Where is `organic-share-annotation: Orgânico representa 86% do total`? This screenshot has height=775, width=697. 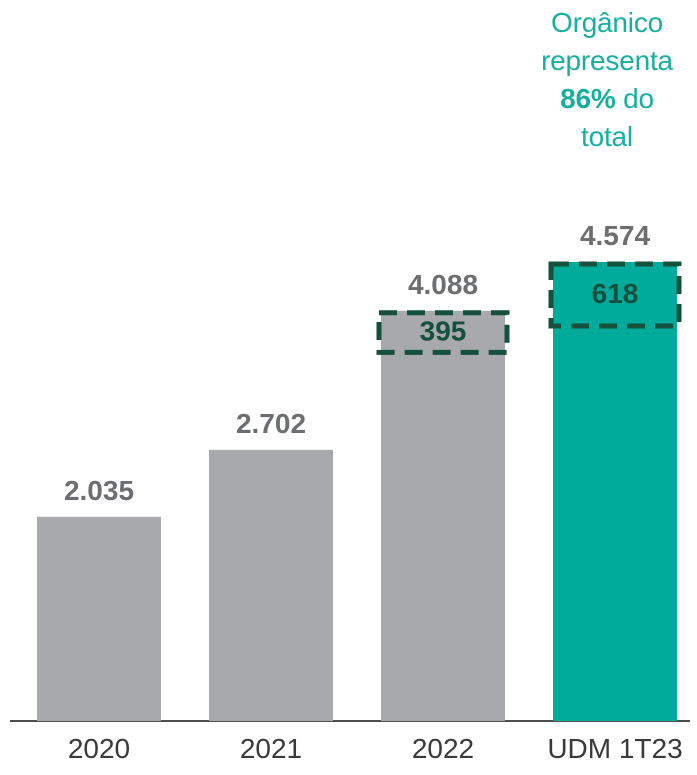 organic-share-annotation: Orgânico representa 86% do total is located at coordinates (607, 80).